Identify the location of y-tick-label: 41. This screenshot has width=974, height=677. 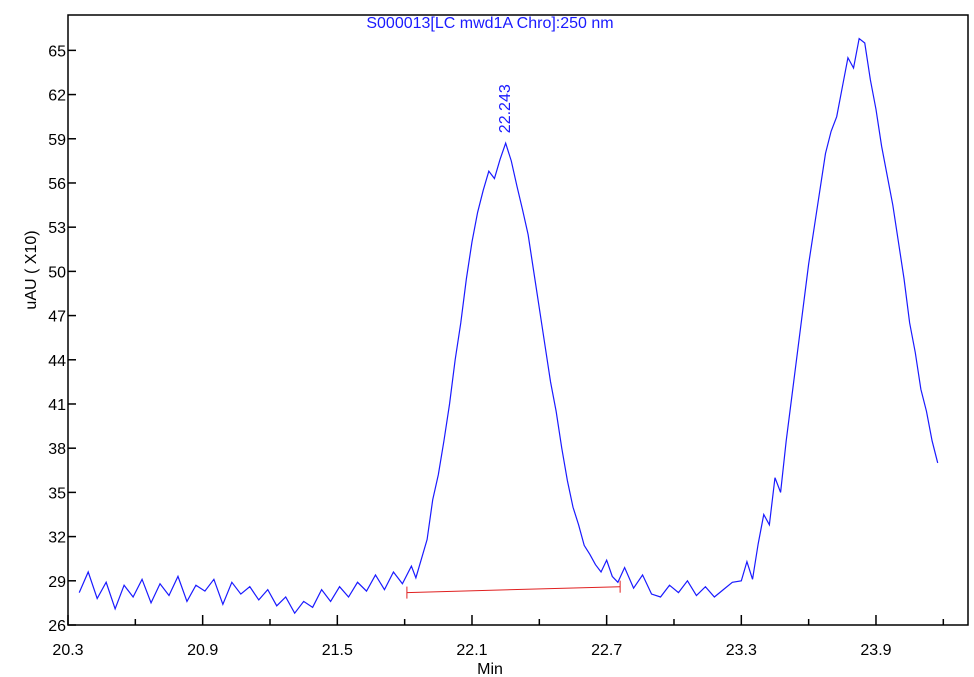
(57, 405).